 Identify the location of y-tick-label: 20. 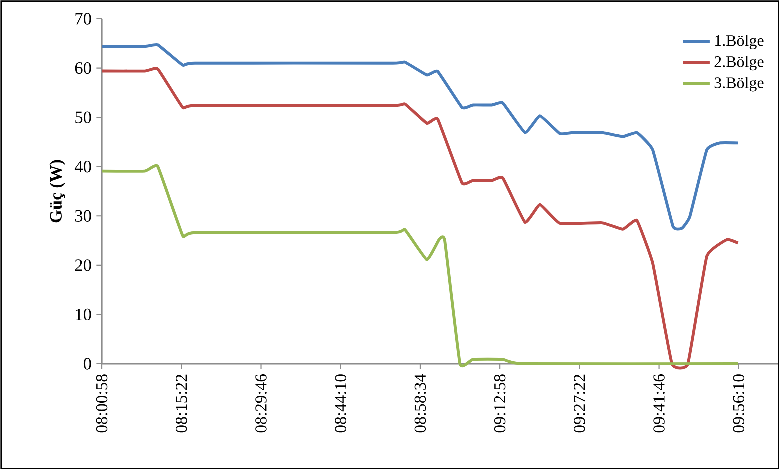
(83, 266).